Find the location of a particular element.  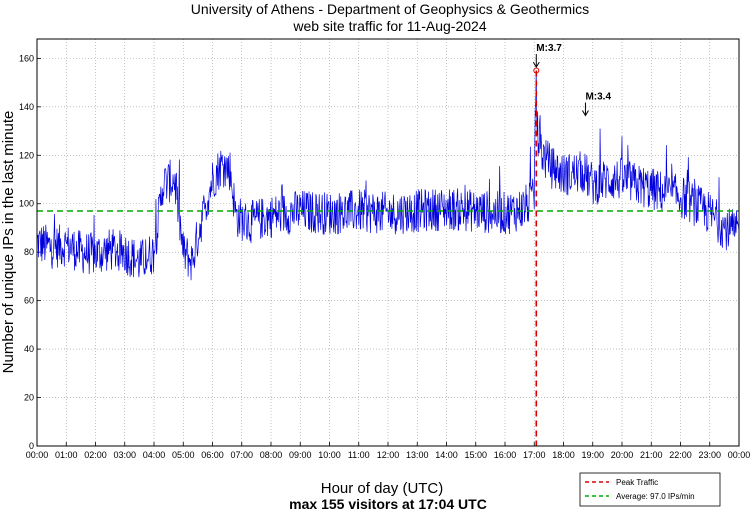

y-tick-label: 0 is located at coordinates (31, 446).